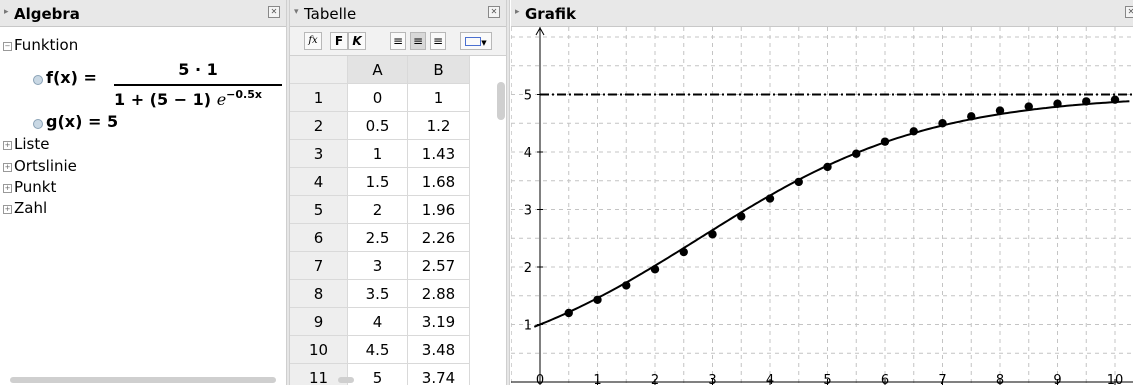  What do you see at coordinates (319, 266) in the screenshot?
I see `row-header: 7` at bounding box center [319, 266].